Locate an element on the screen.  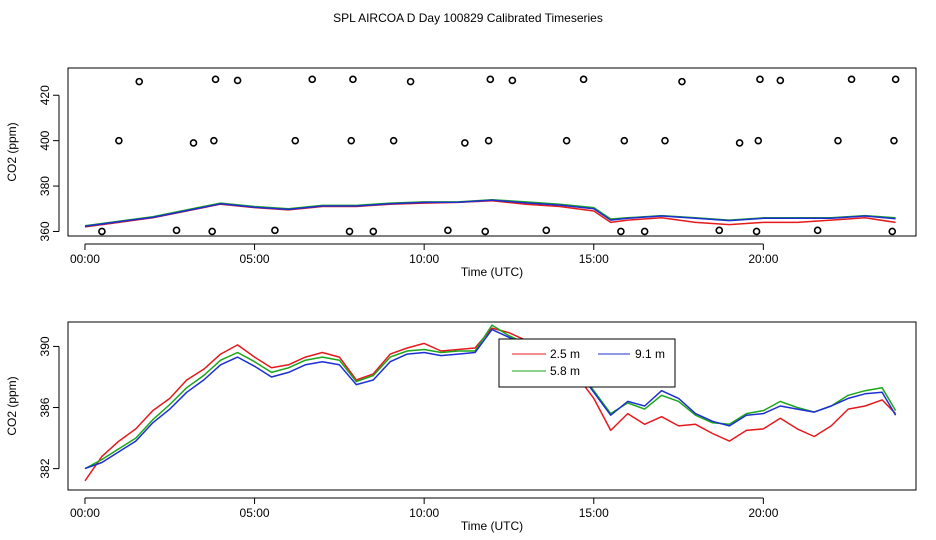
y-tick-label: 380 is located at coordinates (45, 186).